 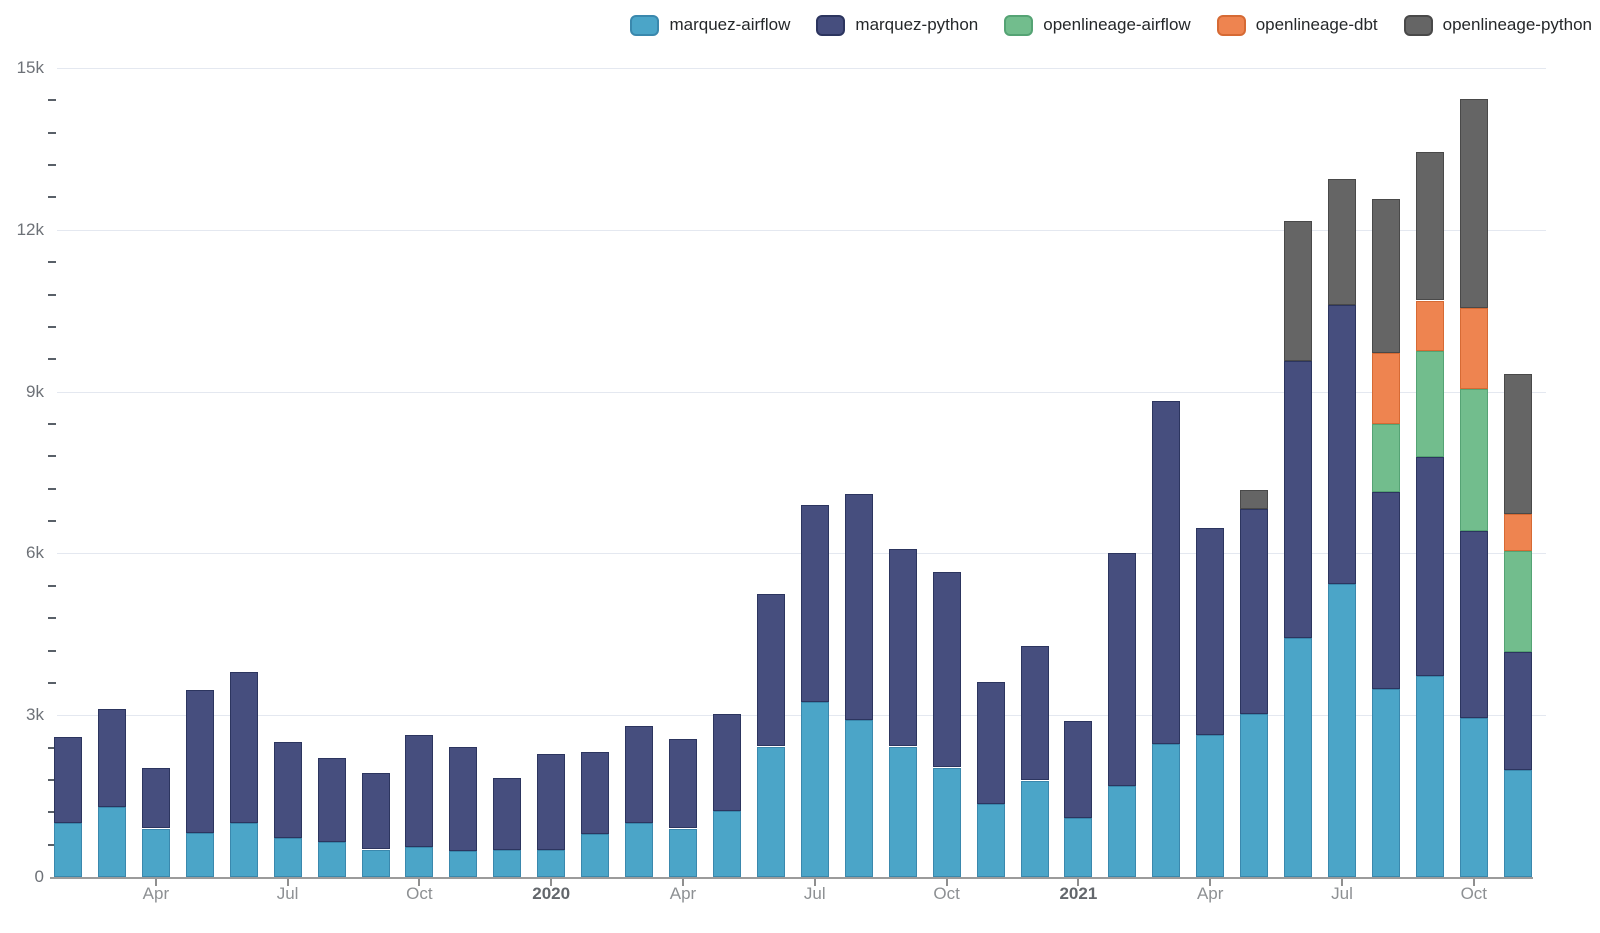 What do you see at coordinates (683, 882) in the screenshot?
I see `x-axis-tick-Apr` at bounding box center [683, 882].